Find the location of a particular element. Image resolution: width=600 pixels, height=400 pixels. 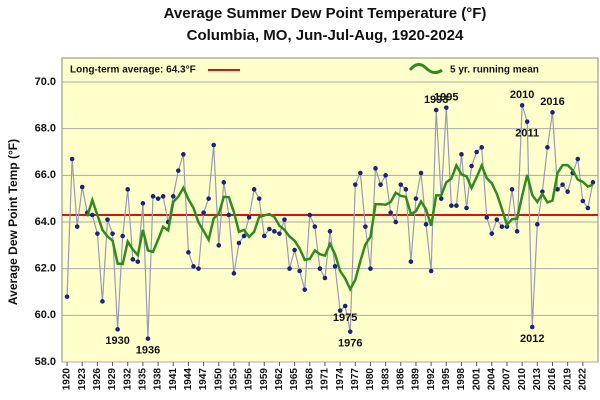

x-tick-label: 1953 is located at coordinates (234, 379).